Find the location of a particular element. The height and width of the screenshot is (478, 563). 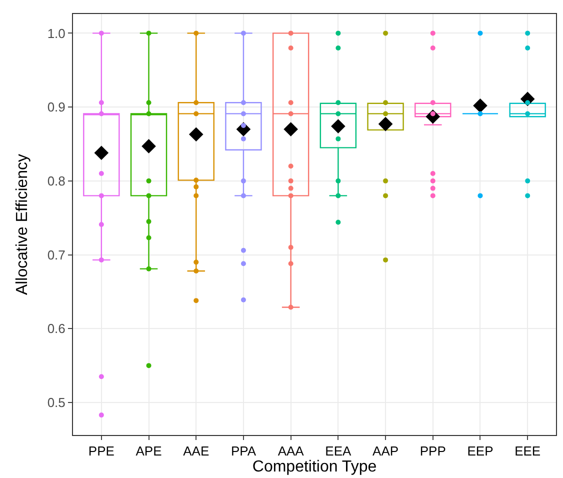

x-axis-title: Competition Type is located at coordinates (314, 467).